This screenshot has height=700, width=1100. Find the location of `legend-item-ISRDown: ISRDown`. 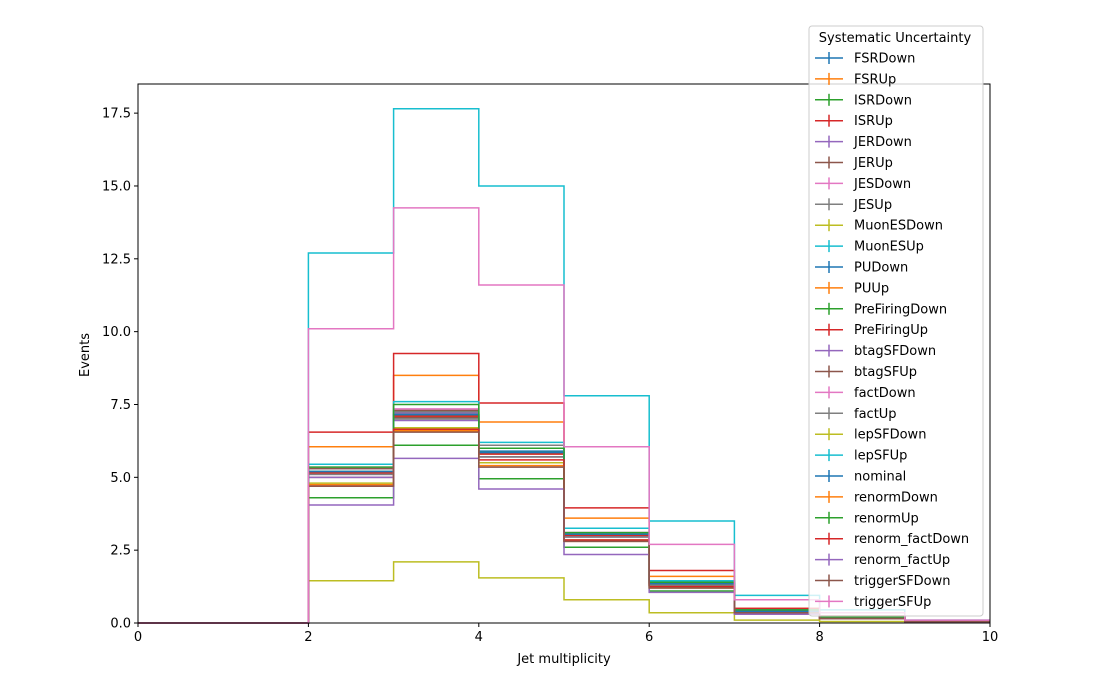

legend-item-ISRDown: ISRDown is located at coordinates (863, 100).